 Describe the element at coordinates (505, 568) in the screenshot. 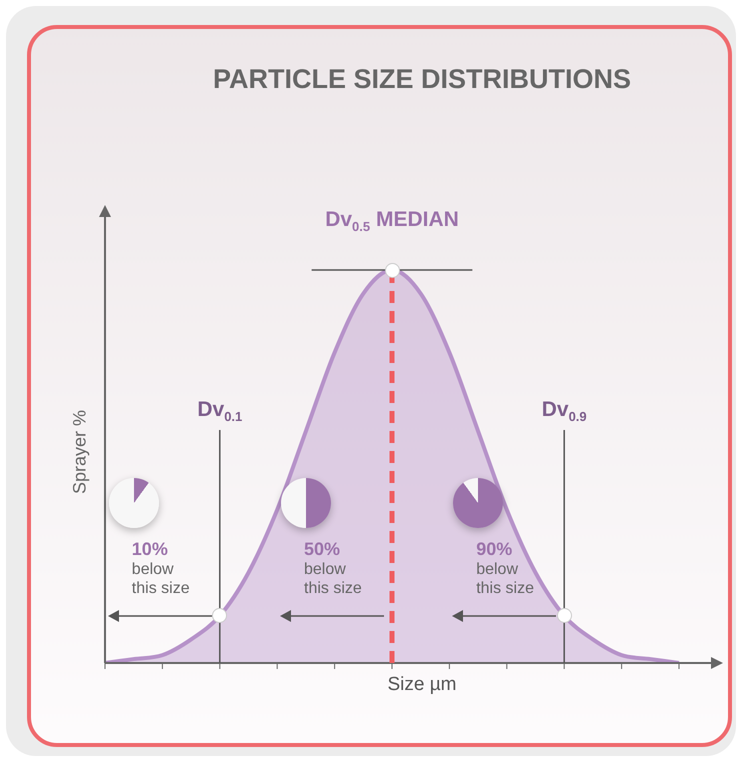

I see `annotation: 90% below this size` at that location.